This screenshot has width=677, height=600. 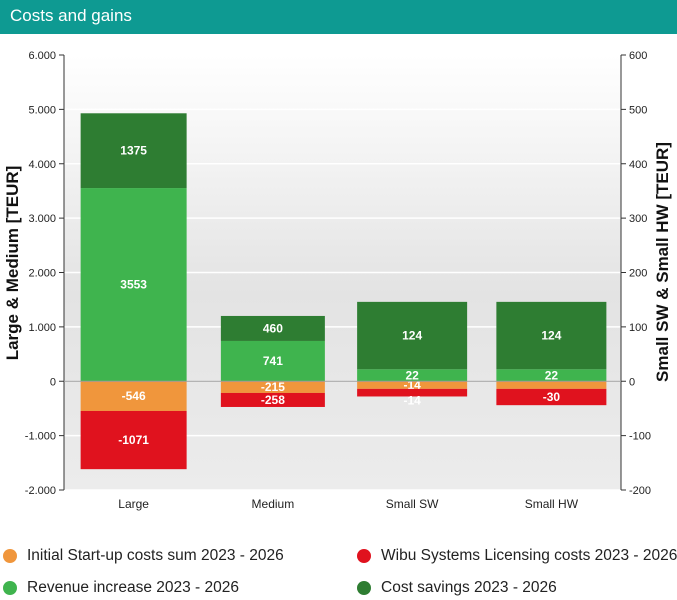 I want to click on data-label-startup: -546, so click(x=134, y=396).